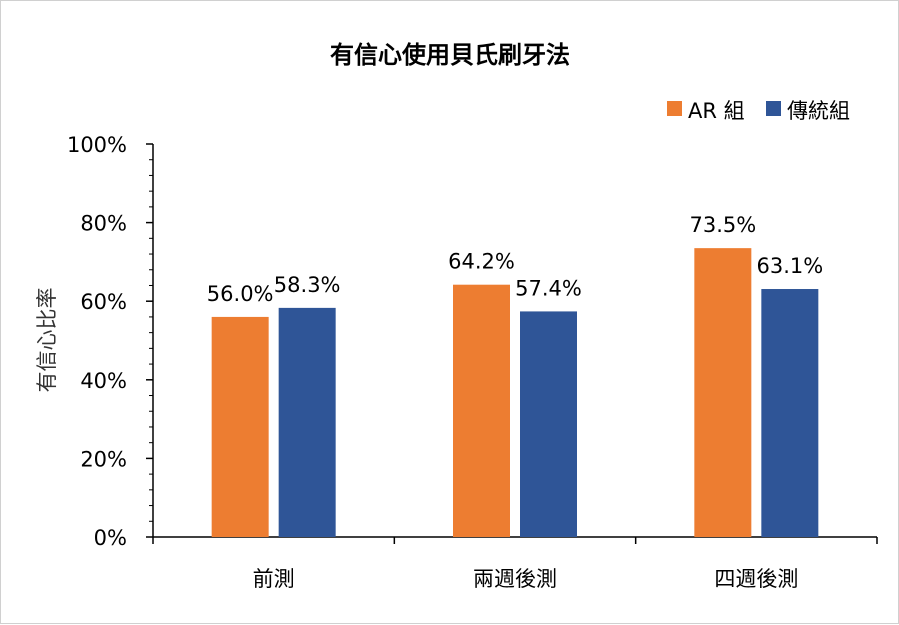 The width and height of the screenshot is (899, 625). Describe the element at coordinates (240, 294) in the screenshot. I see `data-label: 56.0%` at that location.